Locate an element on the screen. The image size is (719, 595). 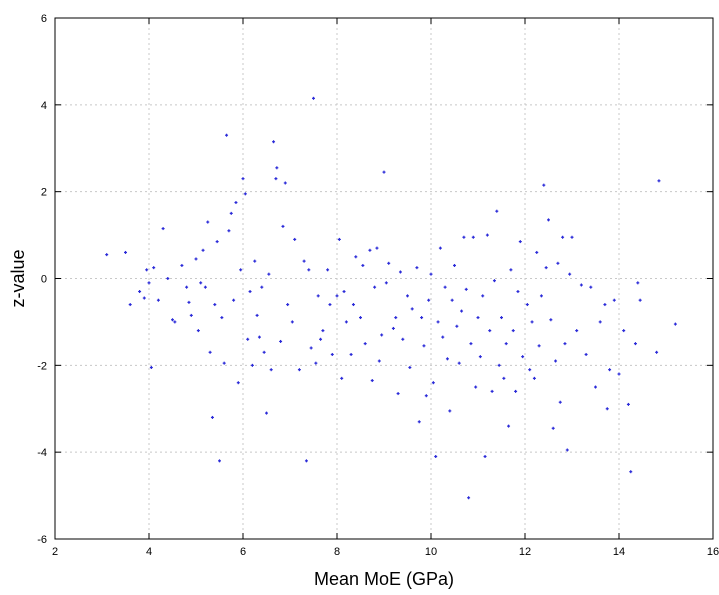
y-tick-label: 4 is located at coordinates (44, 106).